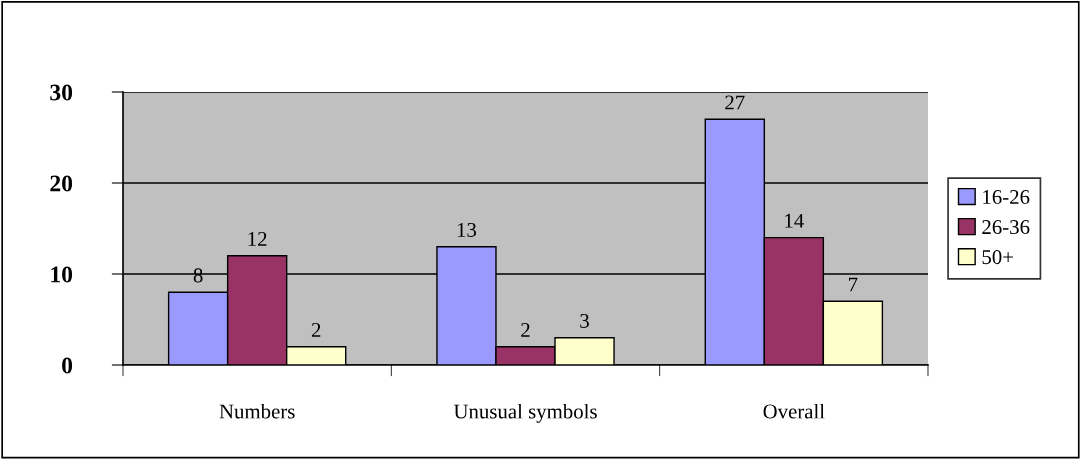 The image size is (1082, 459). Describe the element at coordinates (62, 274) in the screenshot. I see `y-tick-label: 10` at that location.